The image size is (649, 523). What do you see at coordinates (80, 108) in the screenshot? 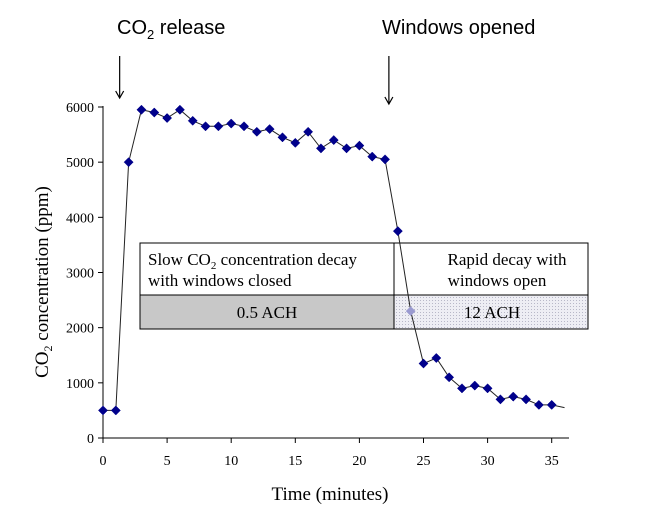
I see `y-tick-label: 6000` at bounding box center [80, 108].